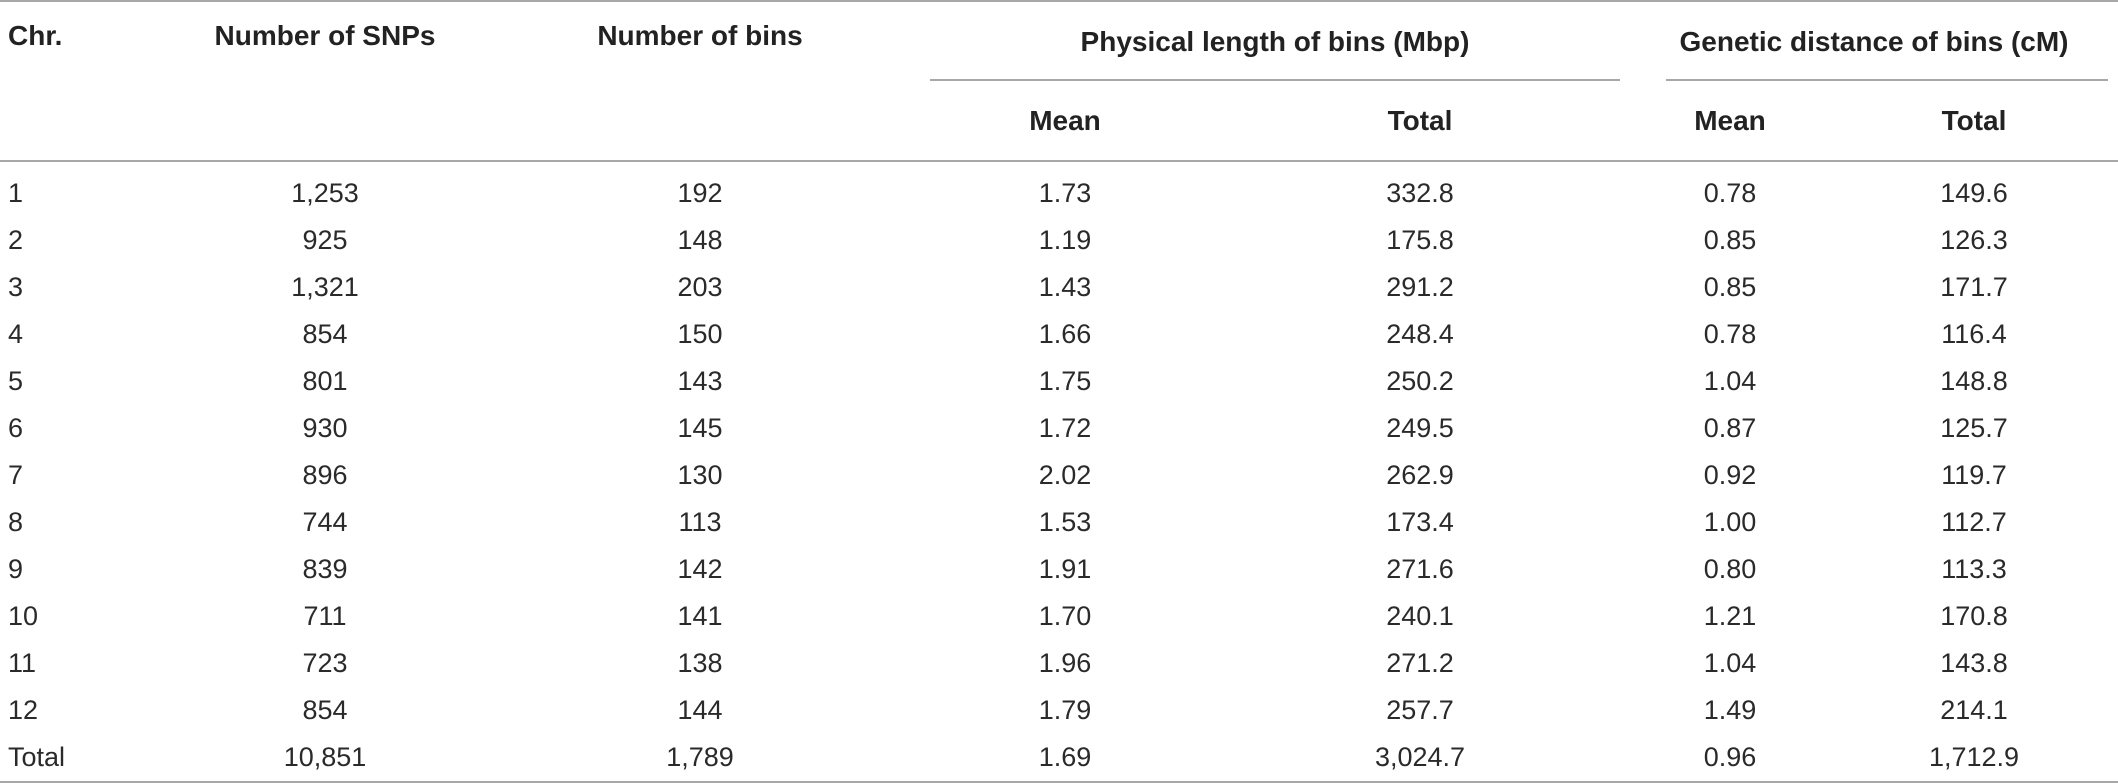 This screenshot has height=783, width=2118. Describe the element at coordinates (85, 758) in the screenshot. I see `cell-chr: Total` at that location.